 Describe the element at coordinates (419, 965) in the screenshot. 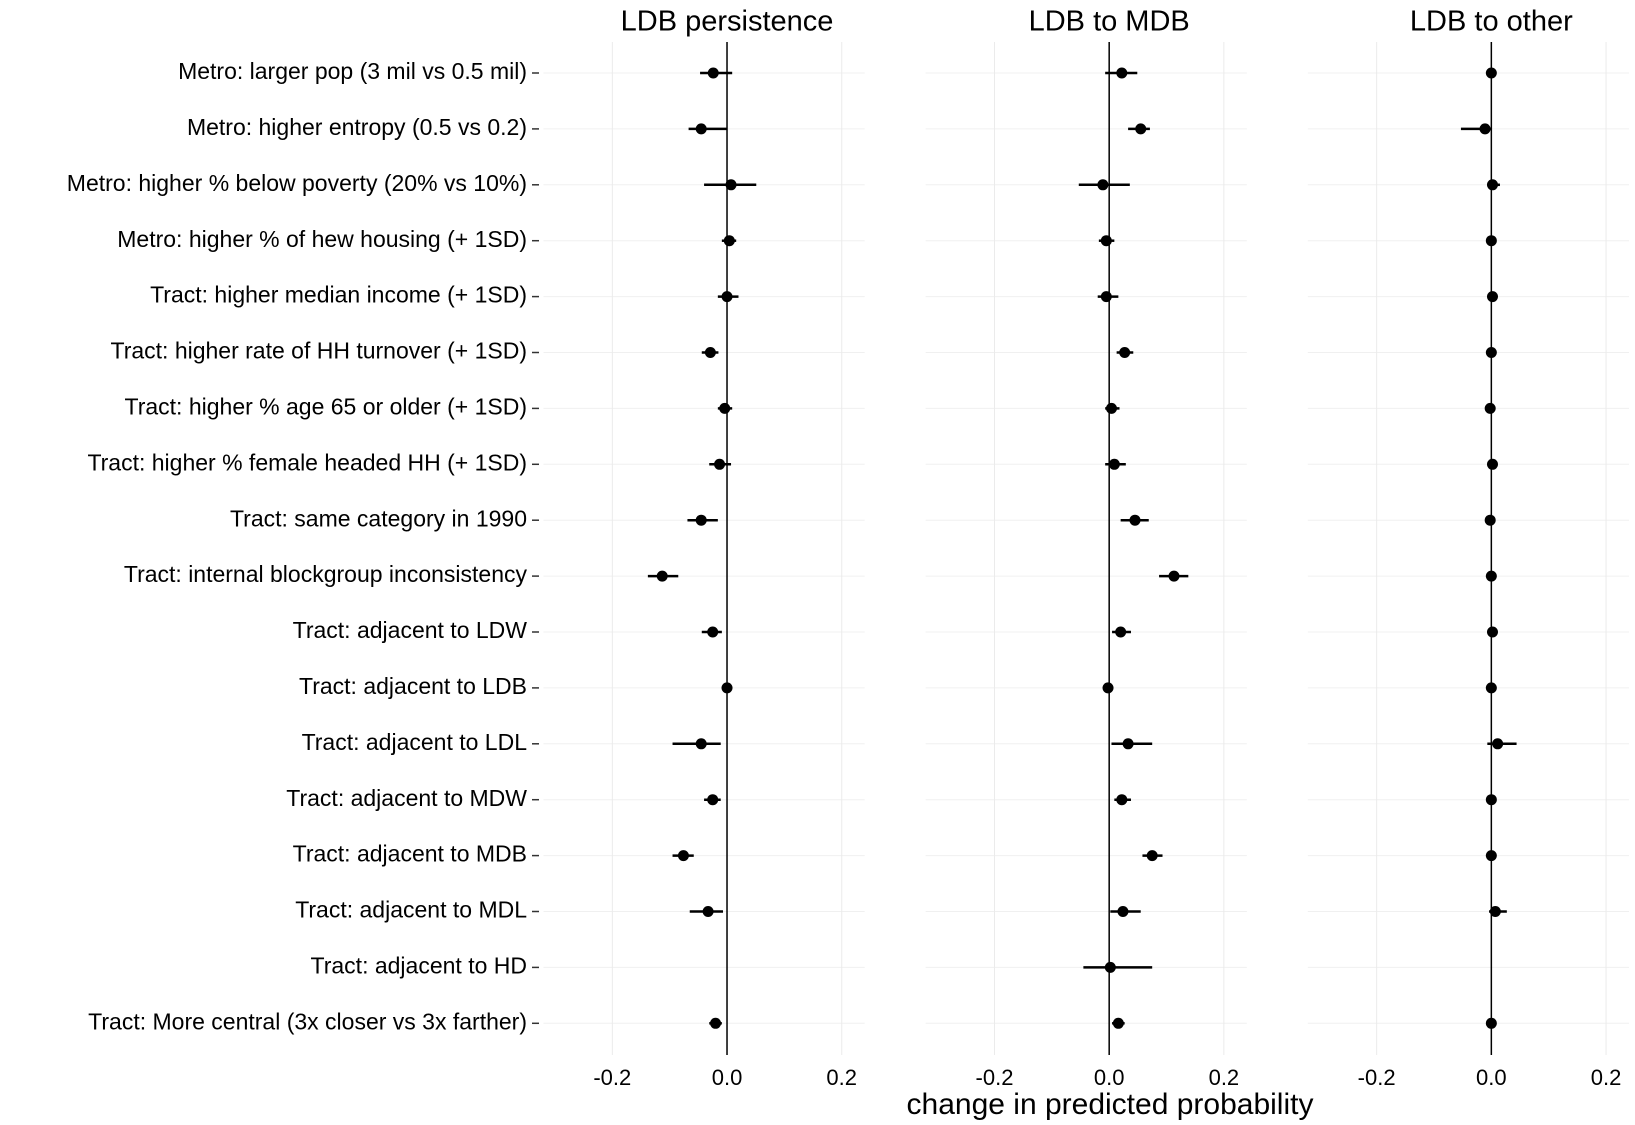

I see `y-tick-label: Tract: adjacent to HD` at that location.